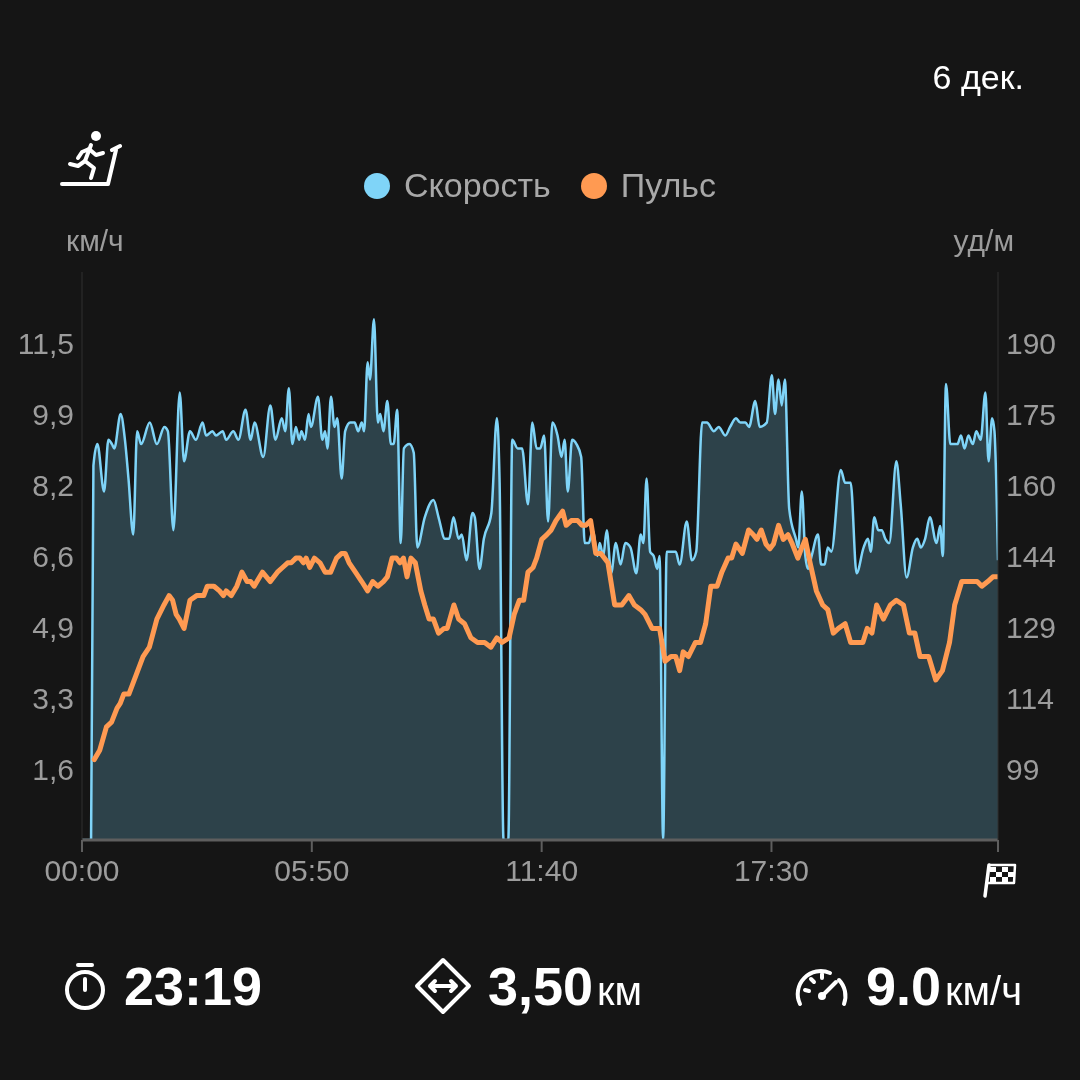 The height and width of the screenshot is (1080, 1080). What do you see at coordinates (53, 769) in the screenshot?
I see `y-tick-label: 1,6` at bounding box center [53, 769].